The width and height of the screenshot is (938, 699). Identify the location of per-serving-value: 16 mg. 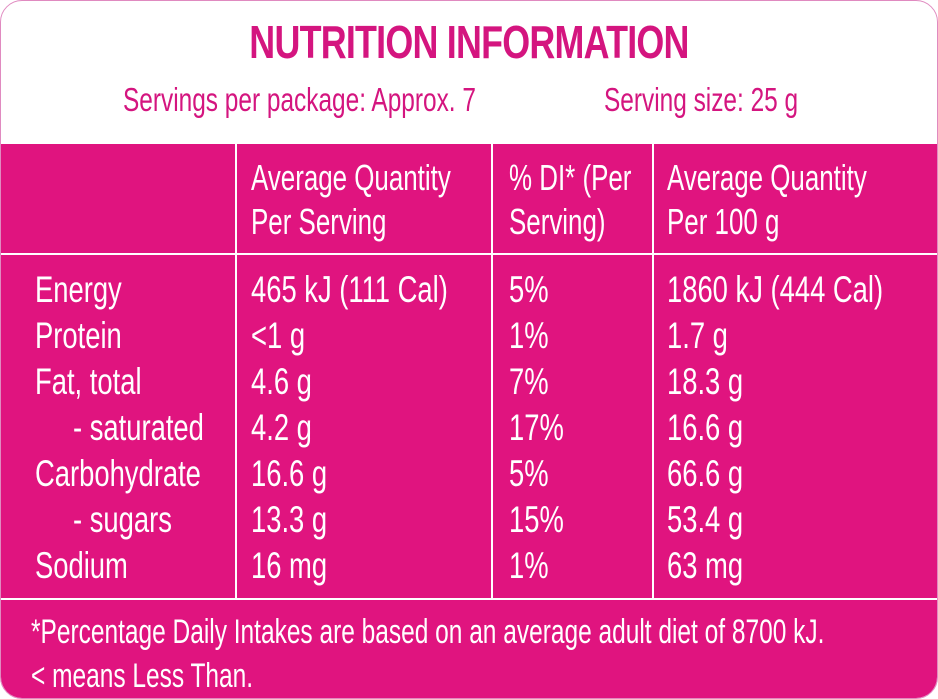
(289, 565).